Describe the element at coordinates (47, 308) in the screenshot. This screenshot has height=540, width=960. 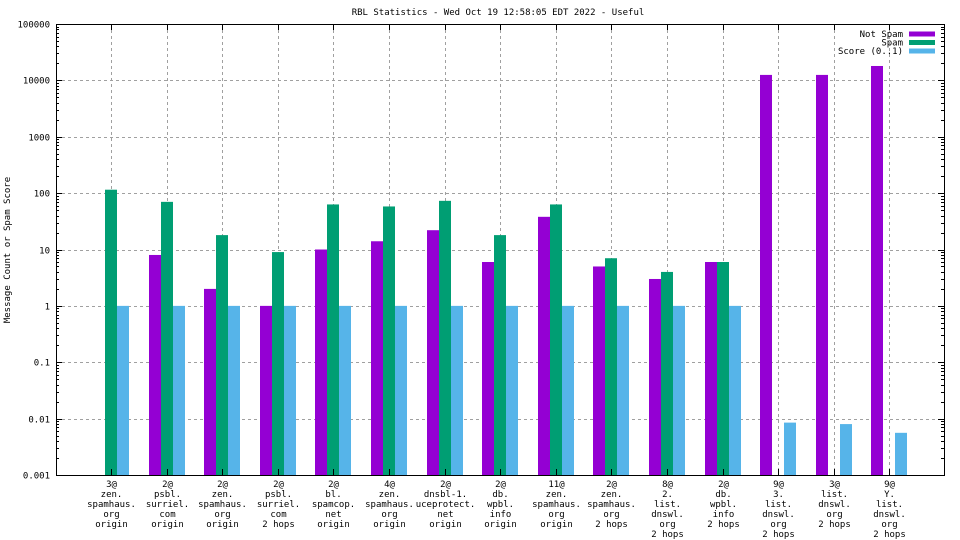
I see `y-tick-label: 1` at that location.